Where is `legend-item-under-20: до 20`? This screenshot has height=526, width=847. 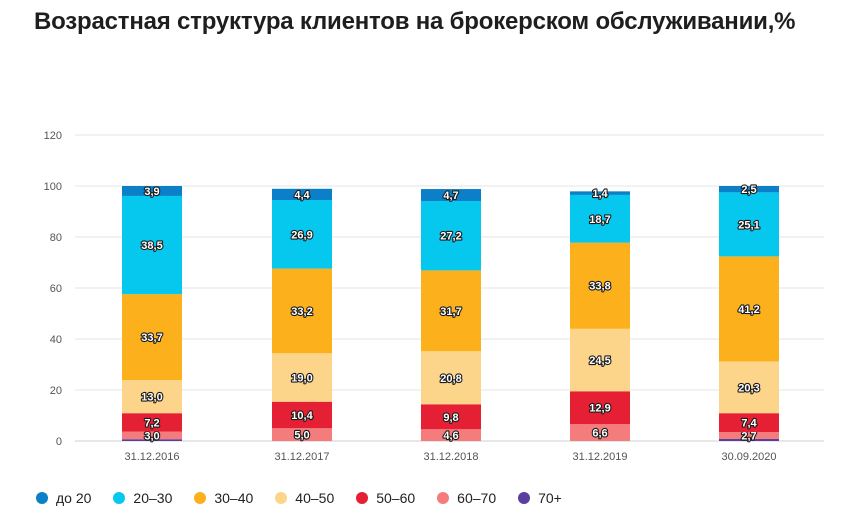 legend-item-under-20: до 20 is located at coordinates (63, 498).